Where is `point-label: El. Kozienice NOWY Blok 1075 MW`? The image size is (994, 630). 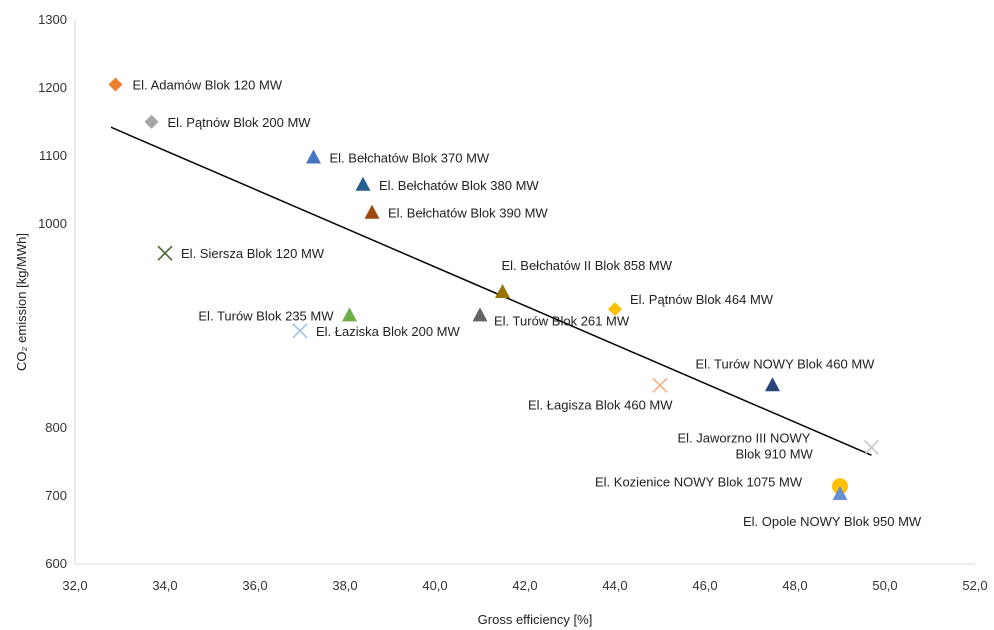
point-label: El. Kozienice NOWY Blok 1075 MW is located at coordinates (699, 481).